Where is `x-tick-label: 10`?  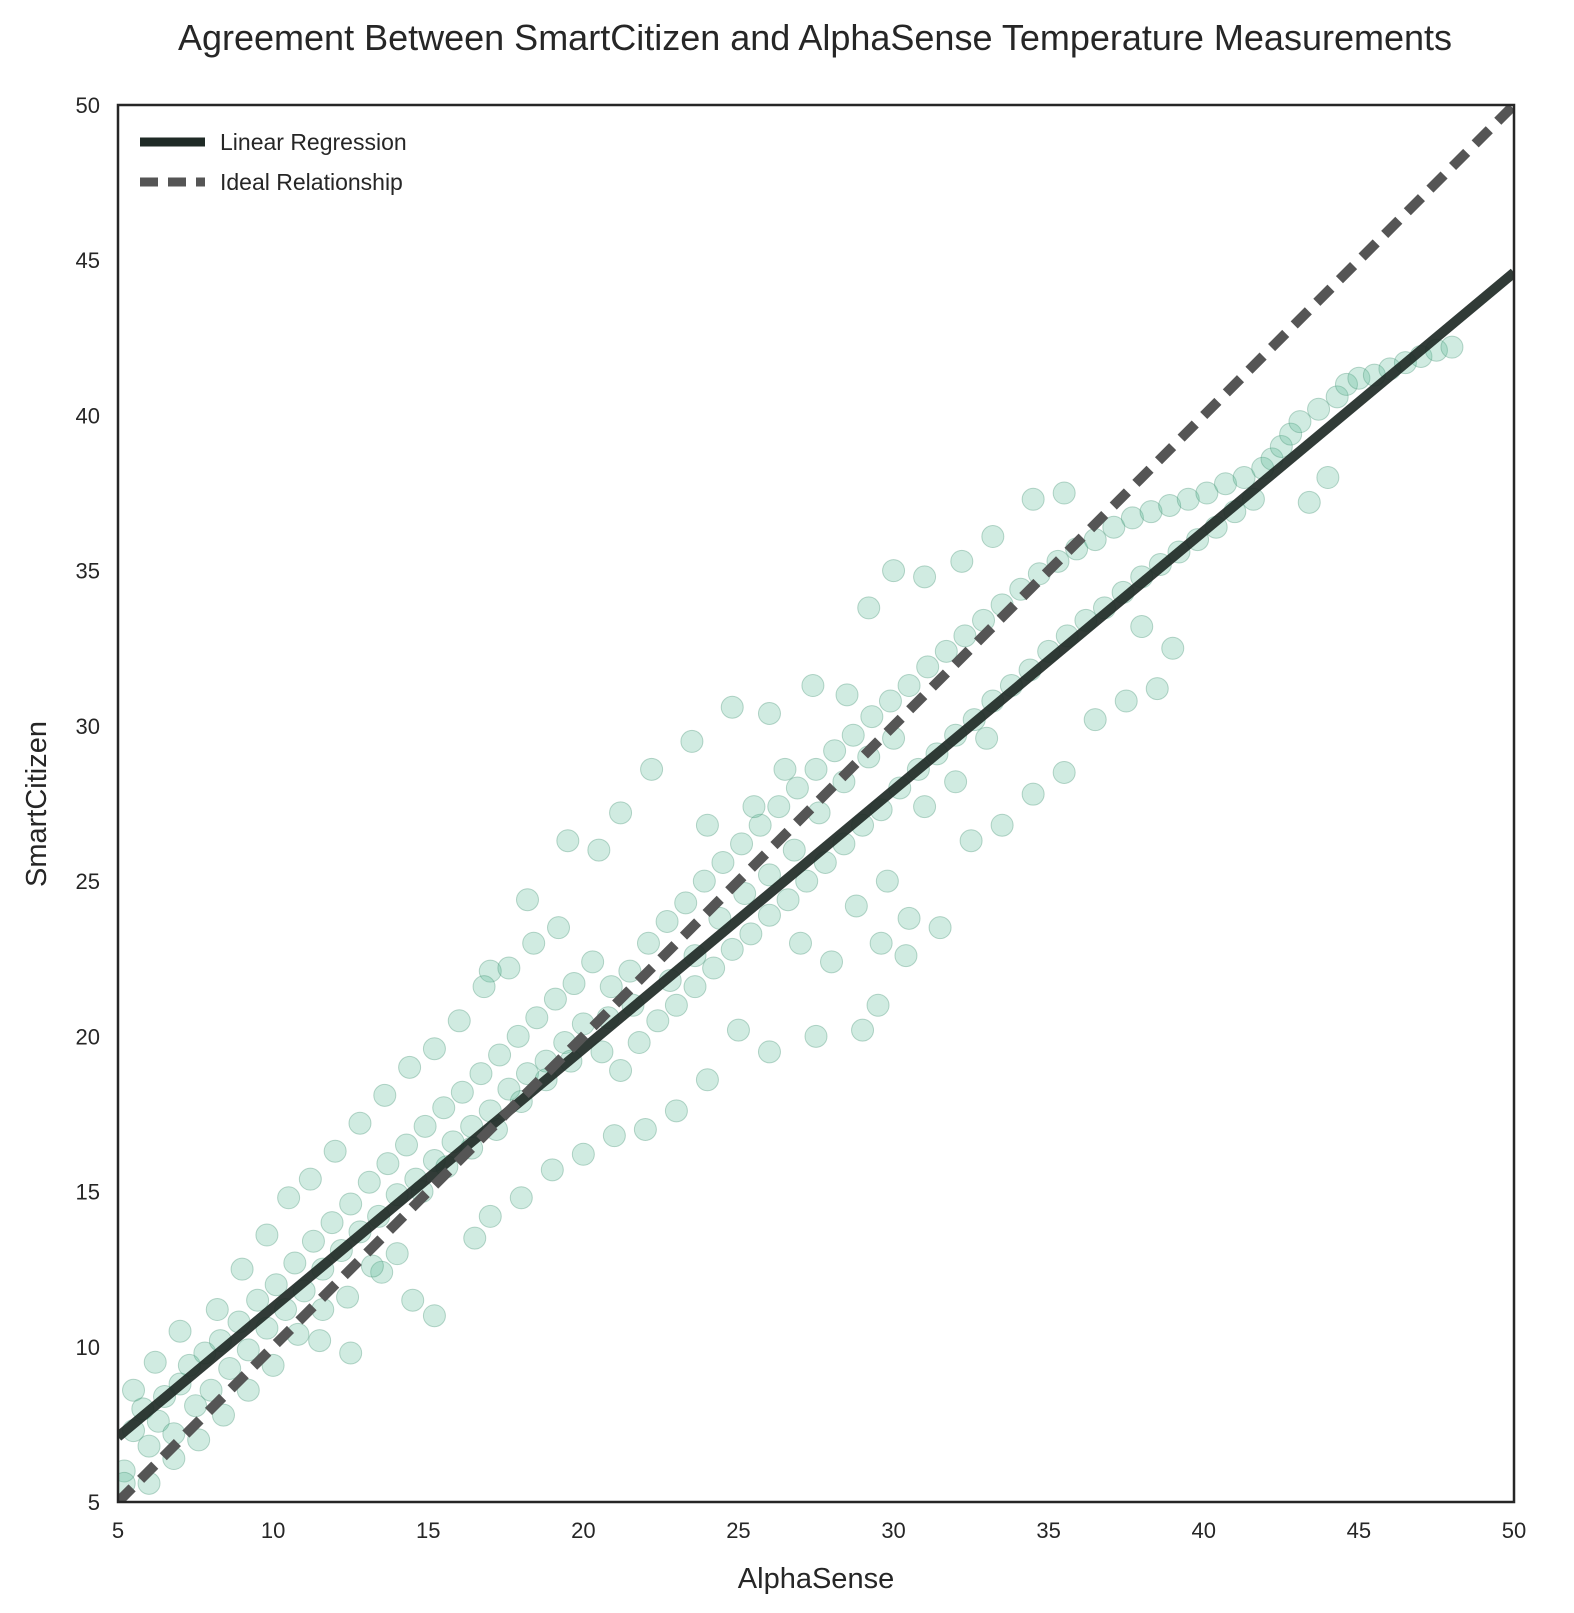
x-tick-label: 10 is located at coordinates (273, 1530).